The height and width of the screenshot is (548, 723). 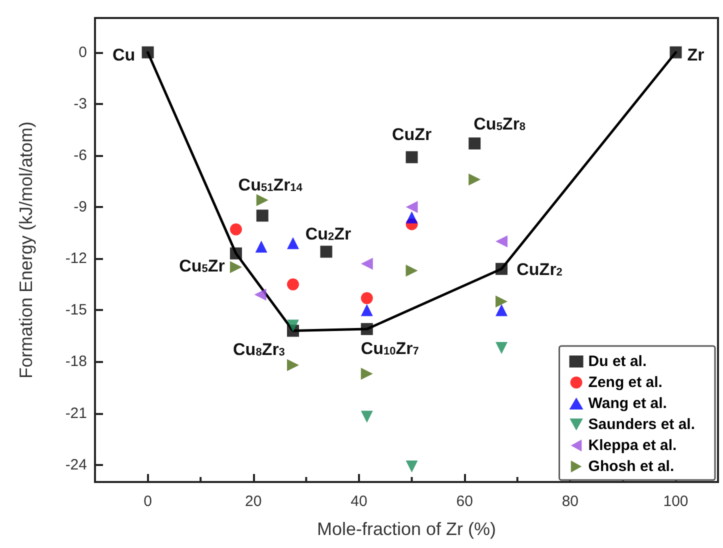 I want to click on x-axis-title: Mole-fraction of Zr (%), so click(x=406, y=529).